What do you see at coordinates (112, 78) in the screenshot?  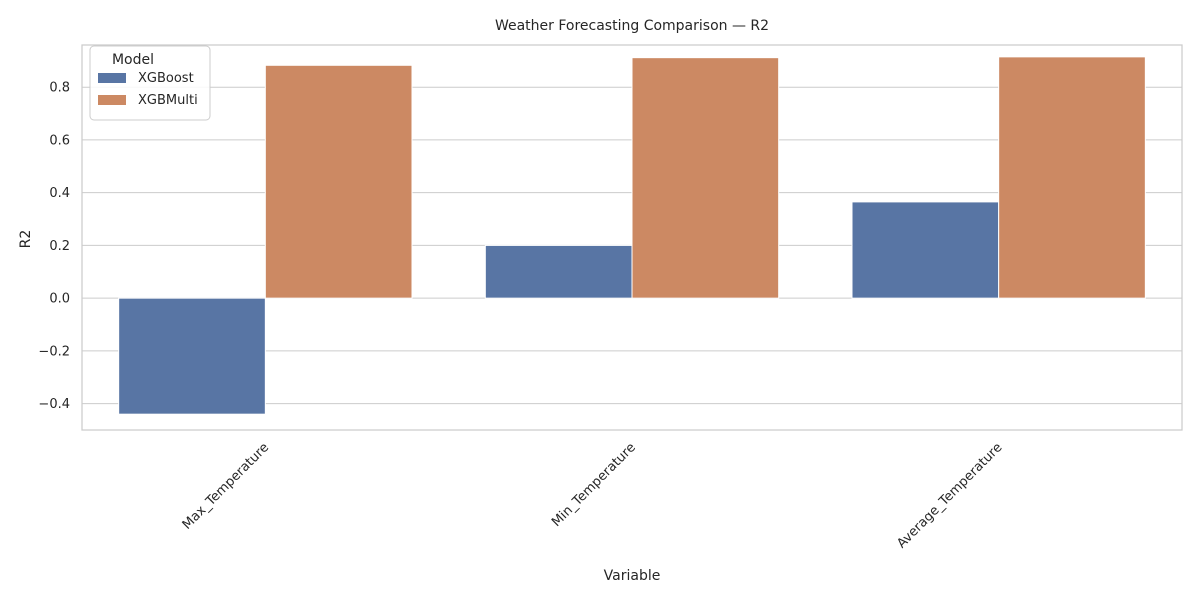 I see `legend-swatch-xgboost` at bounding box center [112, 78].